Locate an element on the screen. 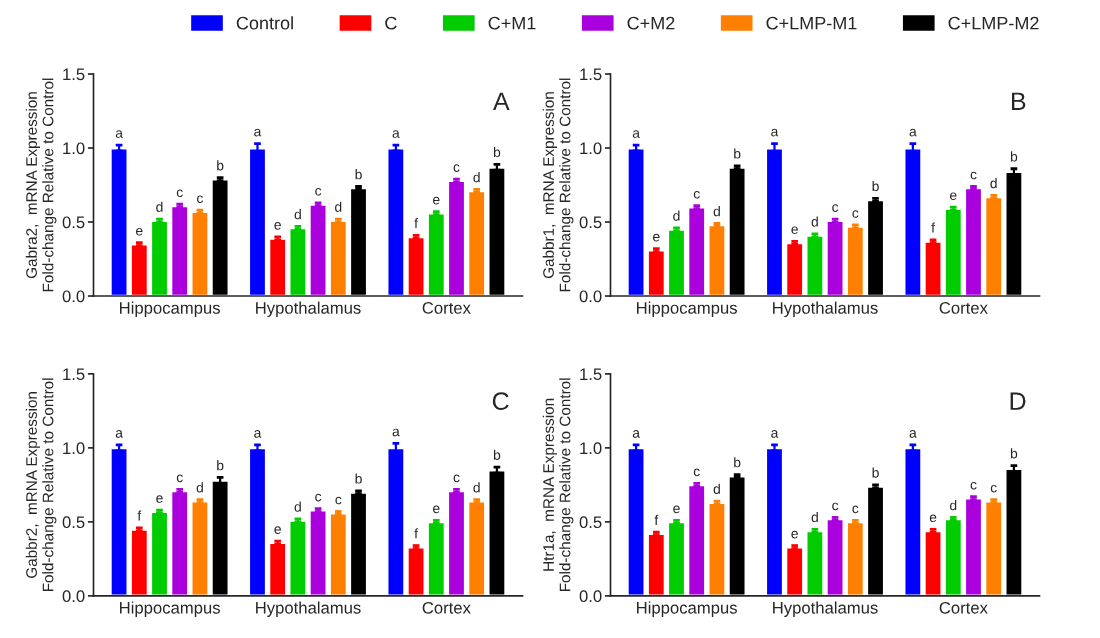 The height and width of the screenshot is (638, 1100). legend-label: C+M2 is located at coordinates (651, 23).